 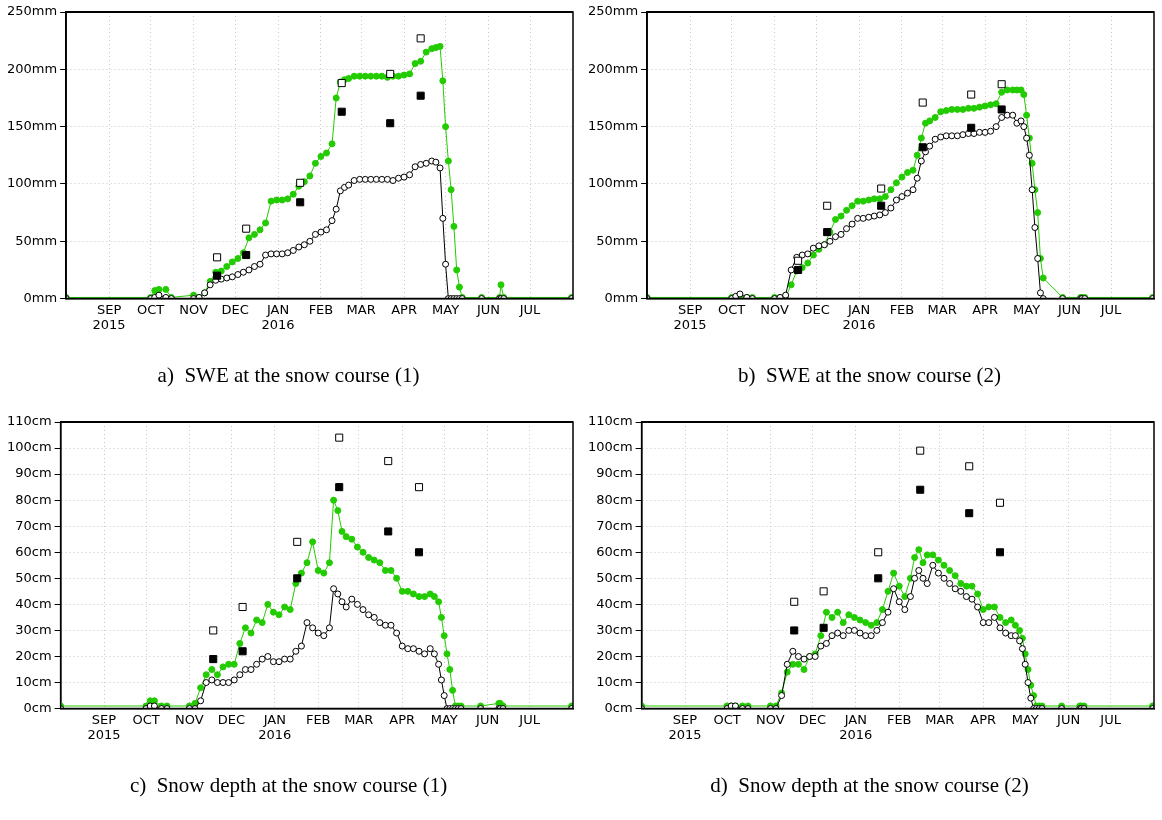 I want to click on text: a) SWE at the snow course (1), so click(x=288, y=374).